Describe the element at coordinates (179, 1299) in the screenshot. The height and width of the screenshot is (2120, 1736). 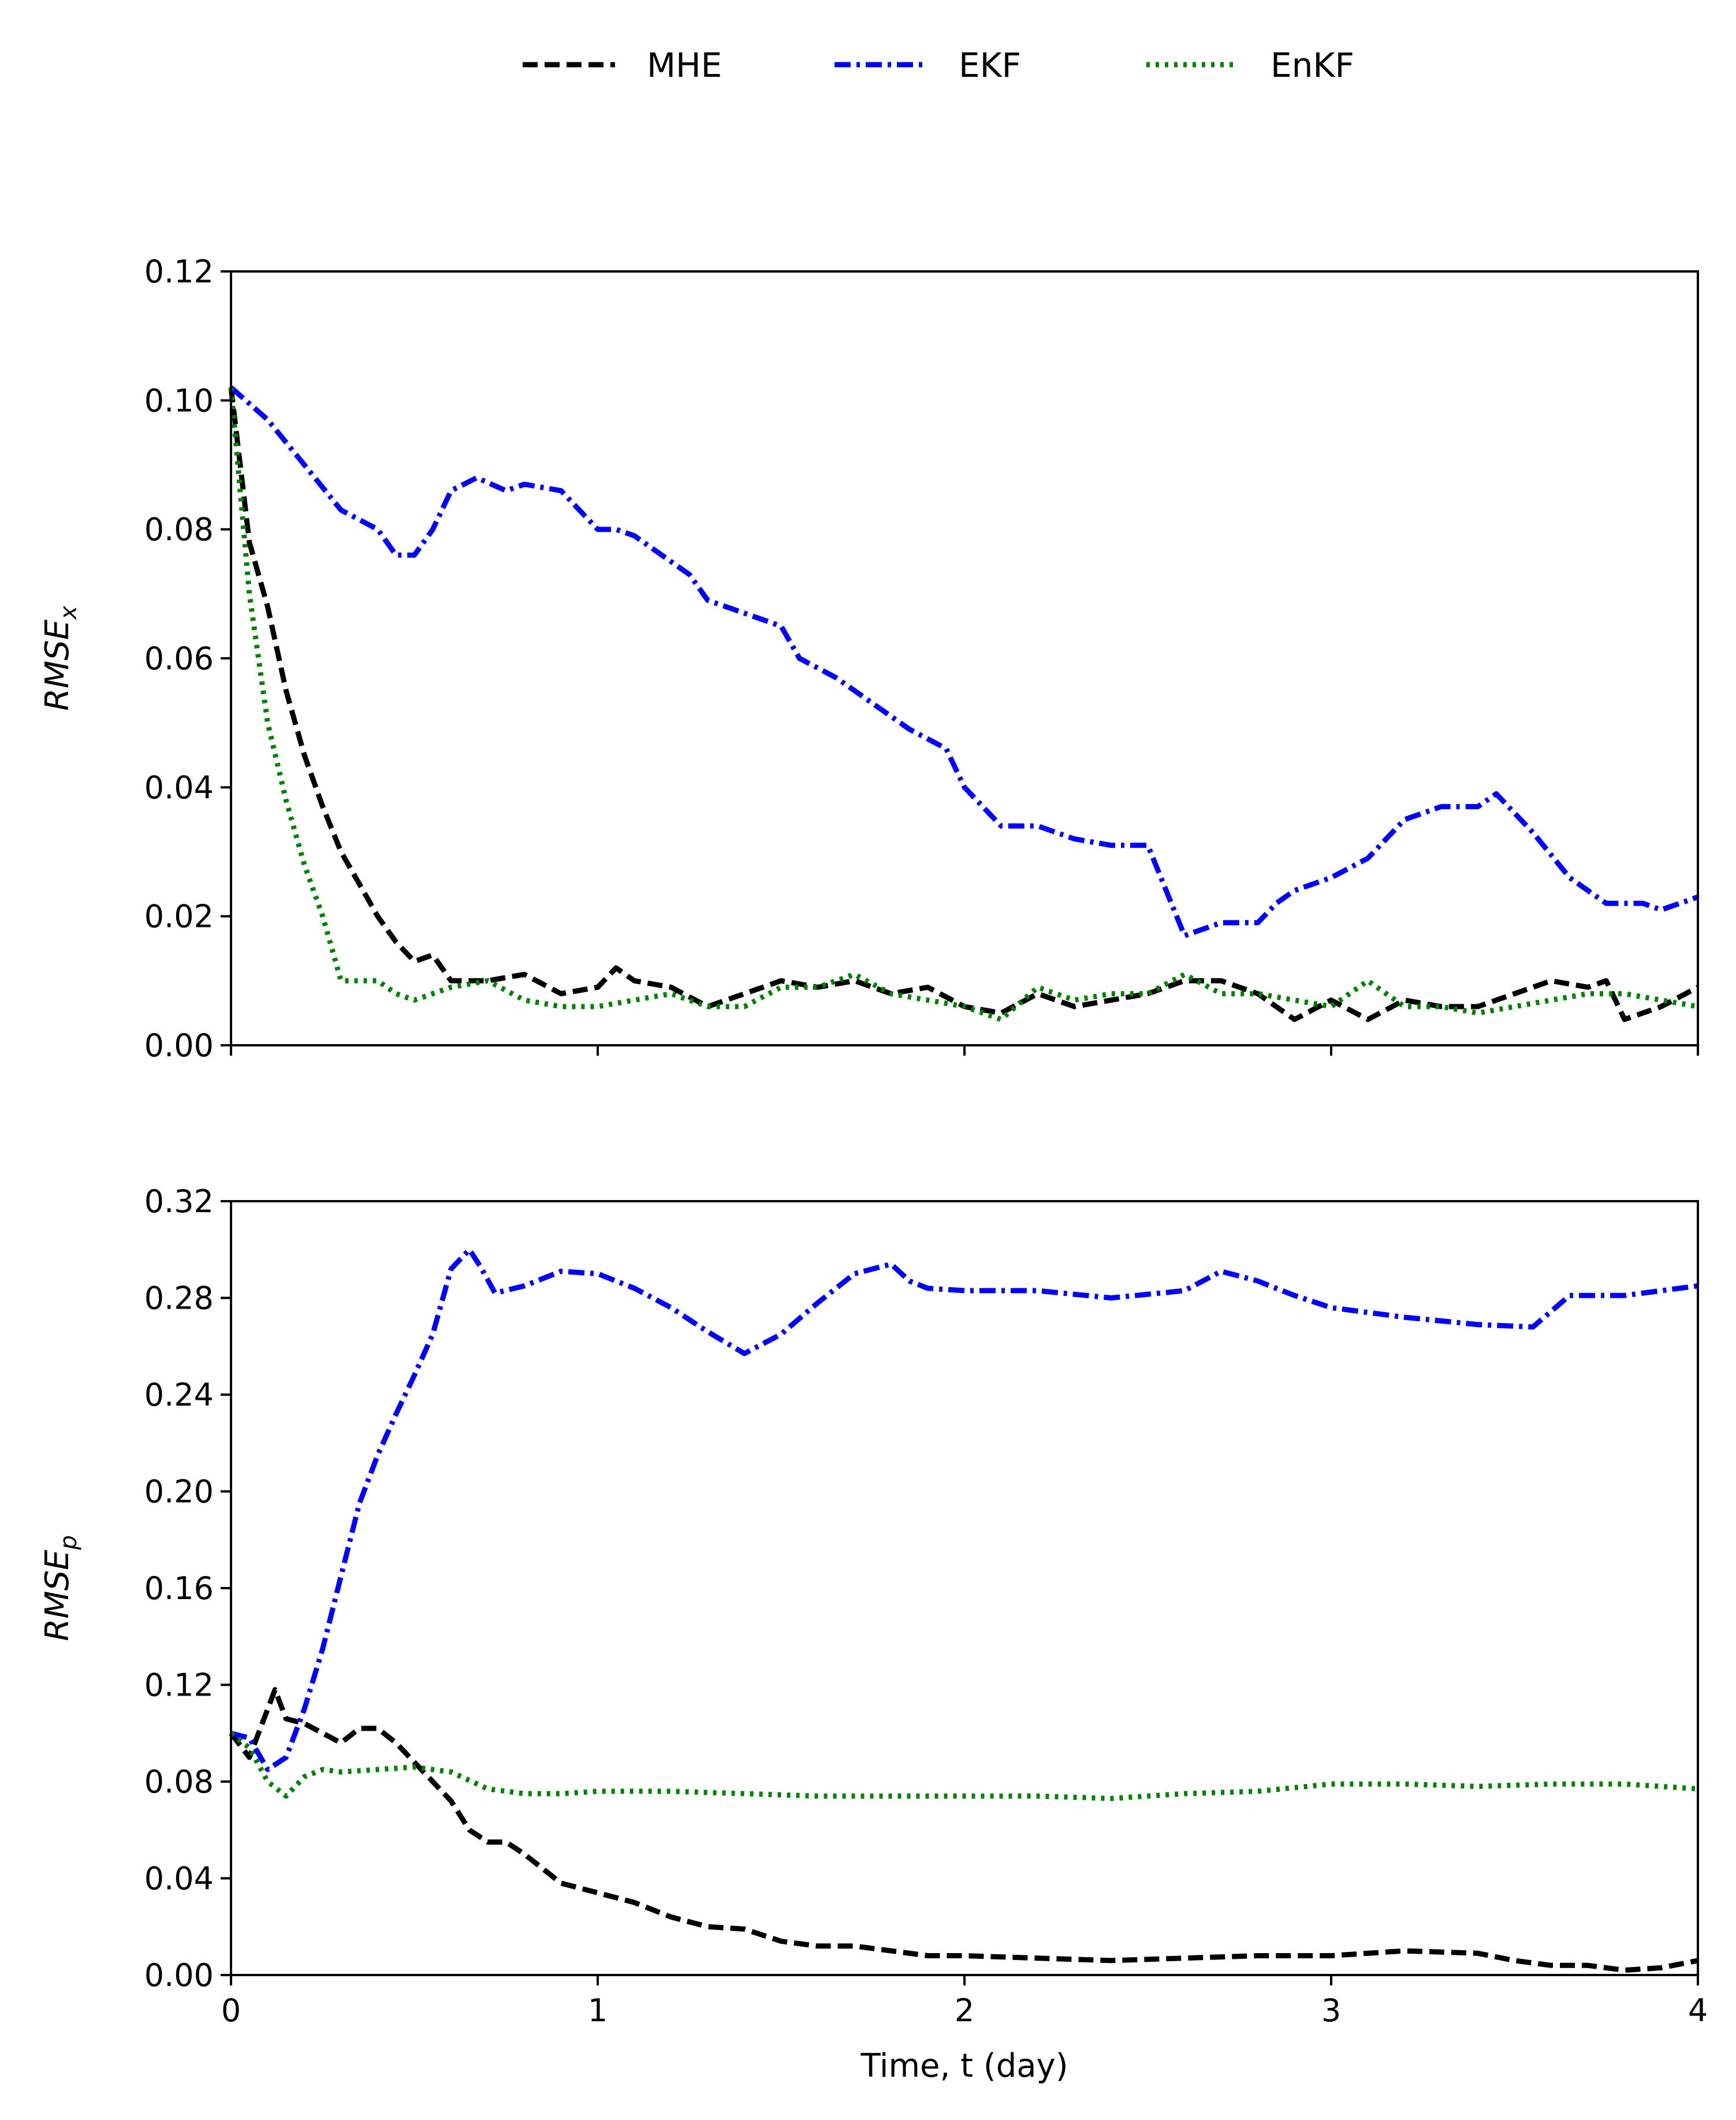
I see `y-tick-label: 0.28` at that location.